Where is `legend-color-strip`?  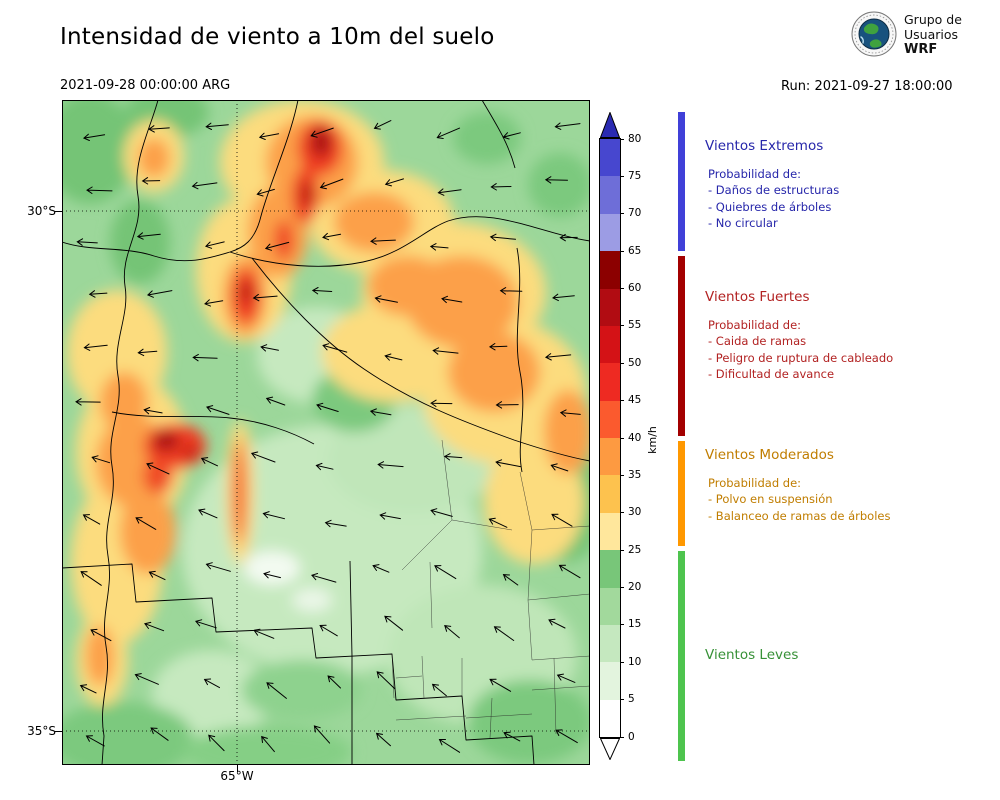
legend-color-strip is located at coordinates (681, 436).